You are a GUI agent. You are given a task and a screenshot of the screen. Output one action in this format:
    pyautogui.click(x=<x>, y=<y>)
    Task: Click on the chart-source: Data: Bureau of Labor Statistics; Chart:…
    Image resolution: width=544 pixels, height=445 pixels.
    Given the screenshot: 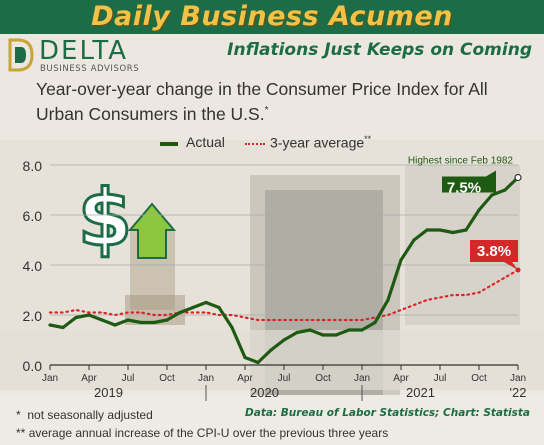 What is the action you would take?
    pyautogui.click(x=387, y=413)
    